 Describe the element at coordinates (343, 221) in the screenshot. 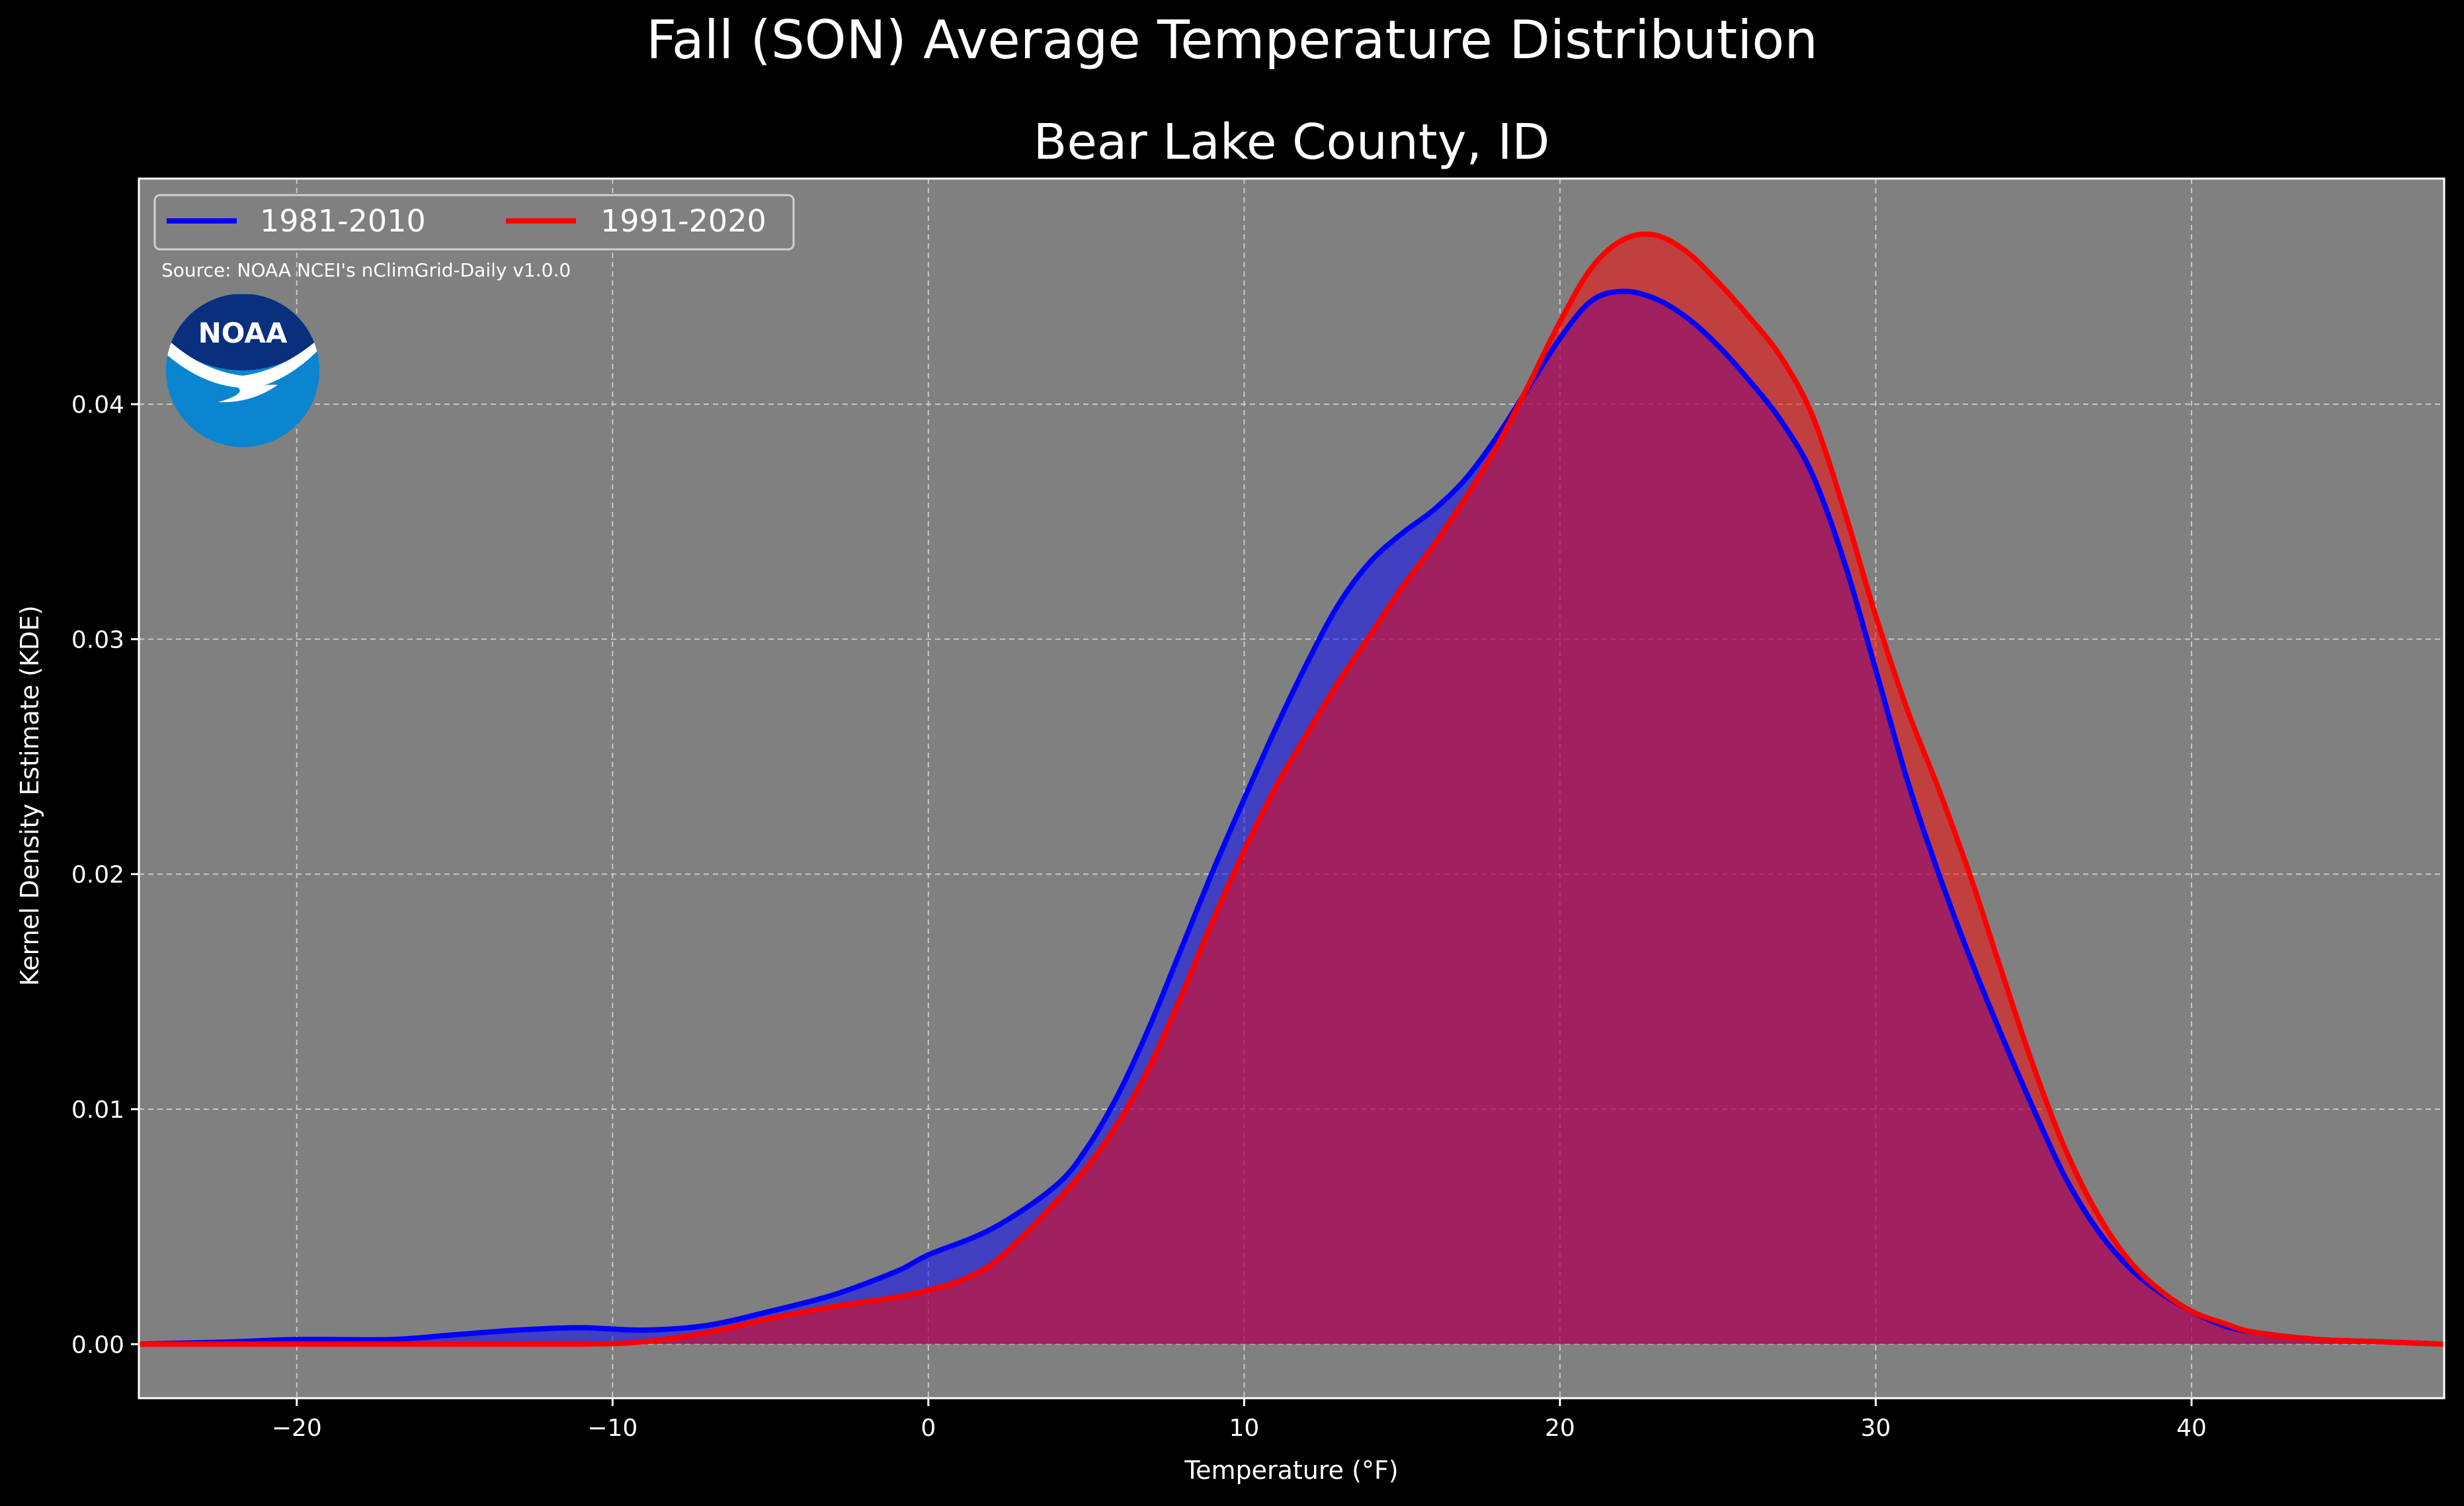

I see `legend-label-1981-2010: 1981-2010` at that location.